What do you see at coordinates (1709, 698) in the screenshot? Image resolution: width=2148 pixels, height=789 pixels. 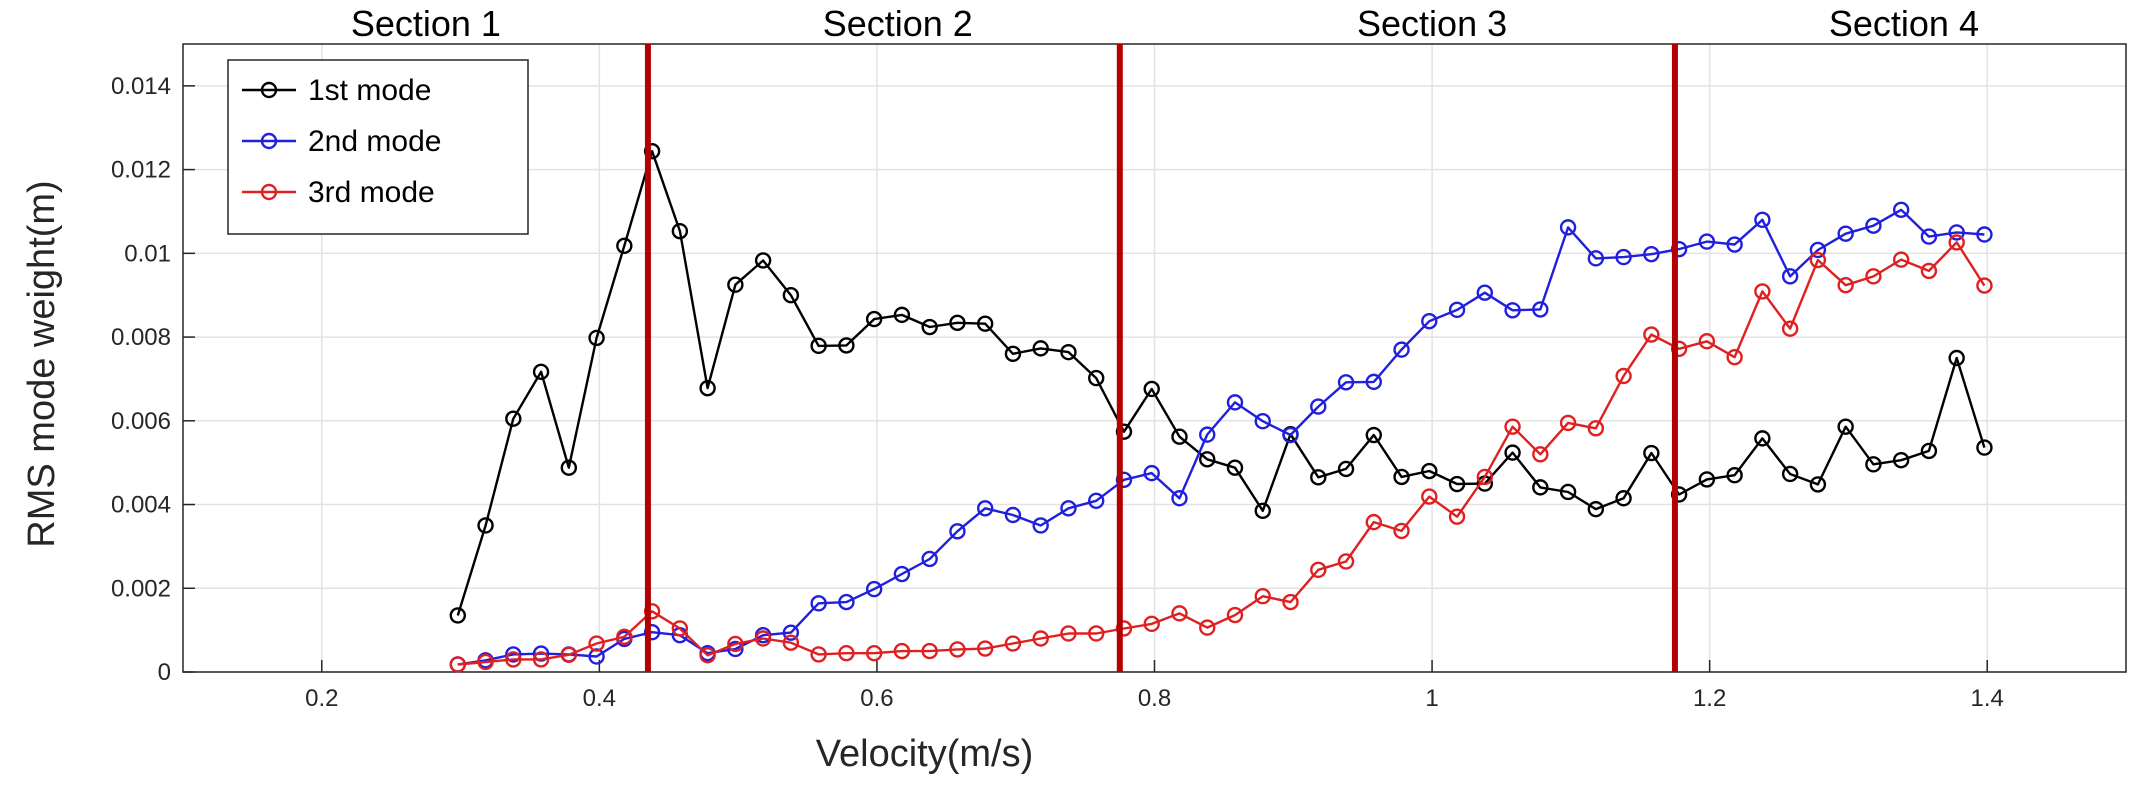 I see `x-tick-label: 1.2` at bounding box center [1709, 698].